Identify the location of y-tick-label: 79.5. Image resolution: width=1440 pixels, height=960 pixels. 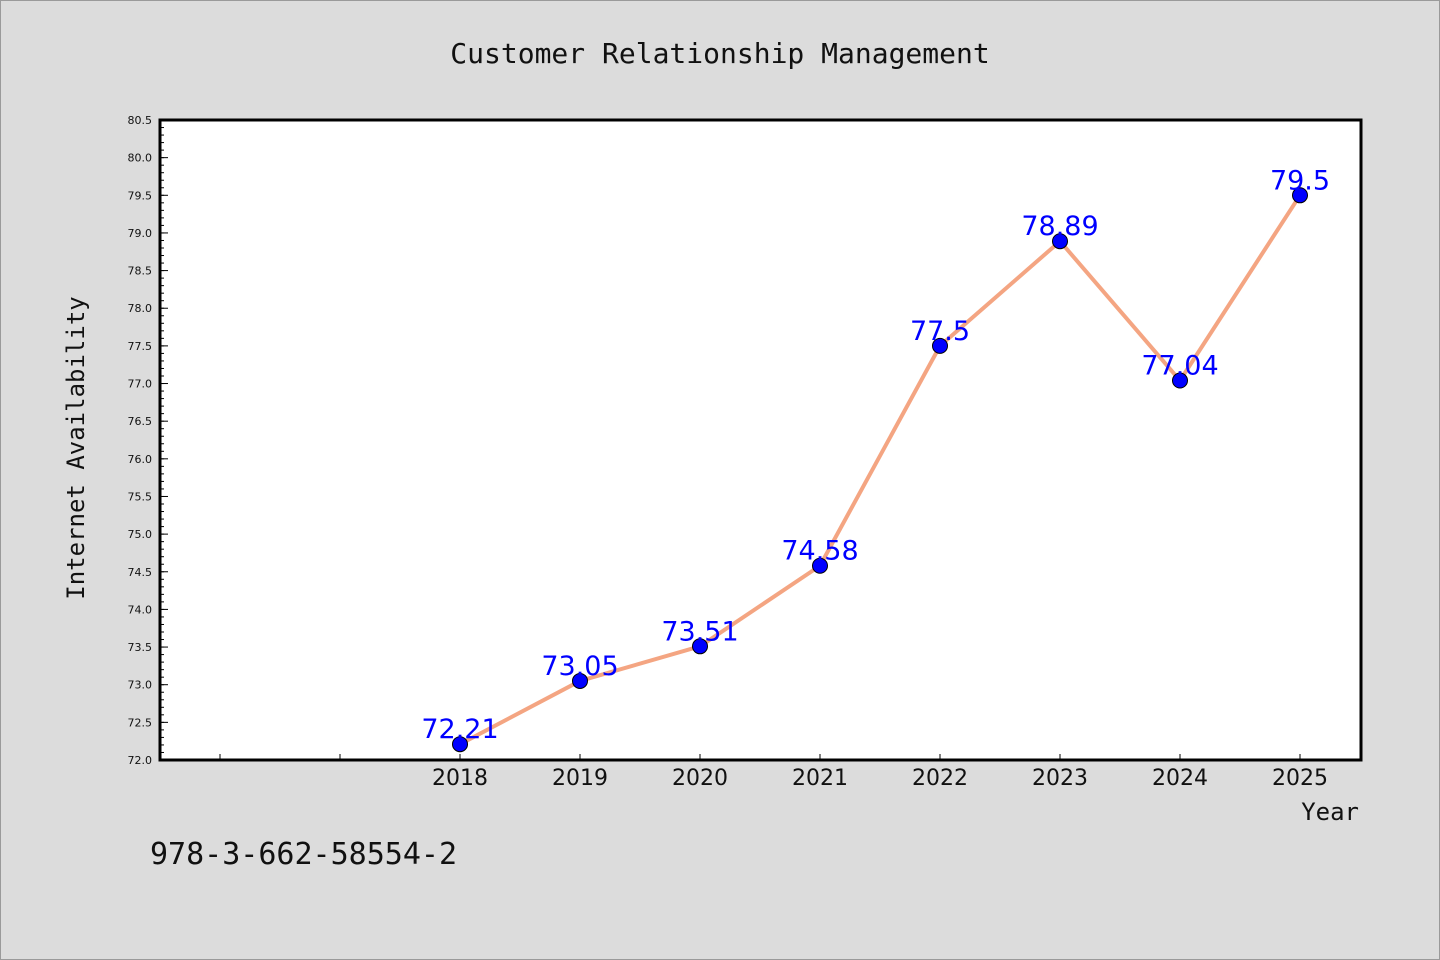
(140, 195).